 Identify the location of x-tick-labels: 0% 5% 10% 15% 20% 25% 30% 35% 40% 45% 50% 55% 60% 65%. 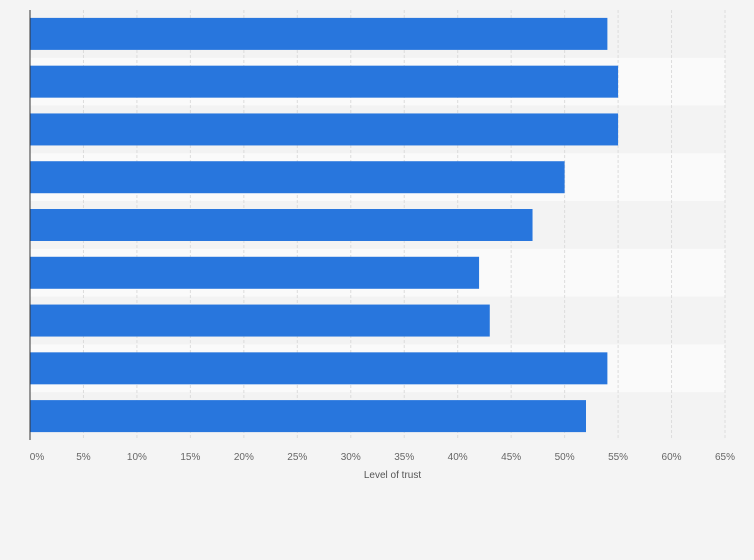
(382, 457).